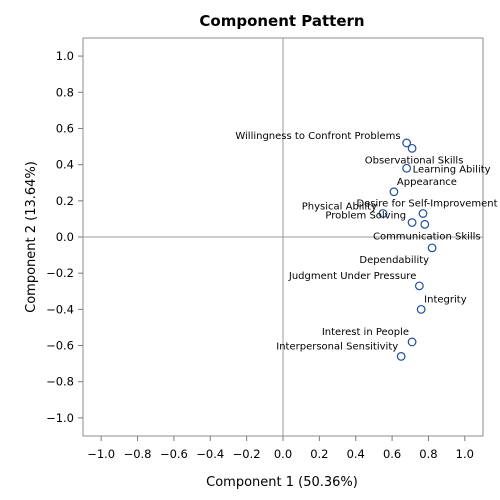 This screenshot has width=500, height=500. What do you see at coordinates (60, 382) in the screenshot?
I see `y-tick-label: −0.8` at bounding box center [60, 382].